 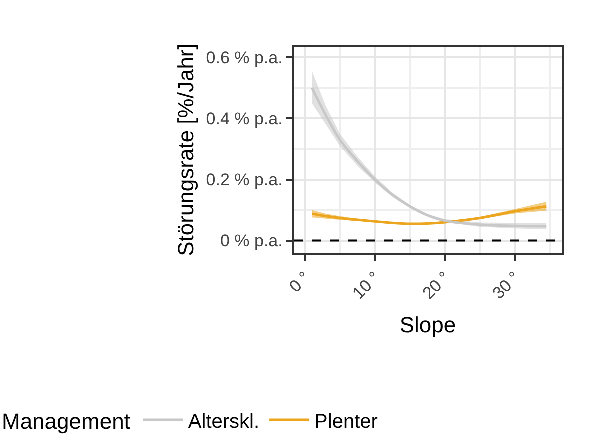 What do you see at coordinates (428, 325) in the screenshot?
I see `x-axis-title: Slope` at bounding box center [428, 325].